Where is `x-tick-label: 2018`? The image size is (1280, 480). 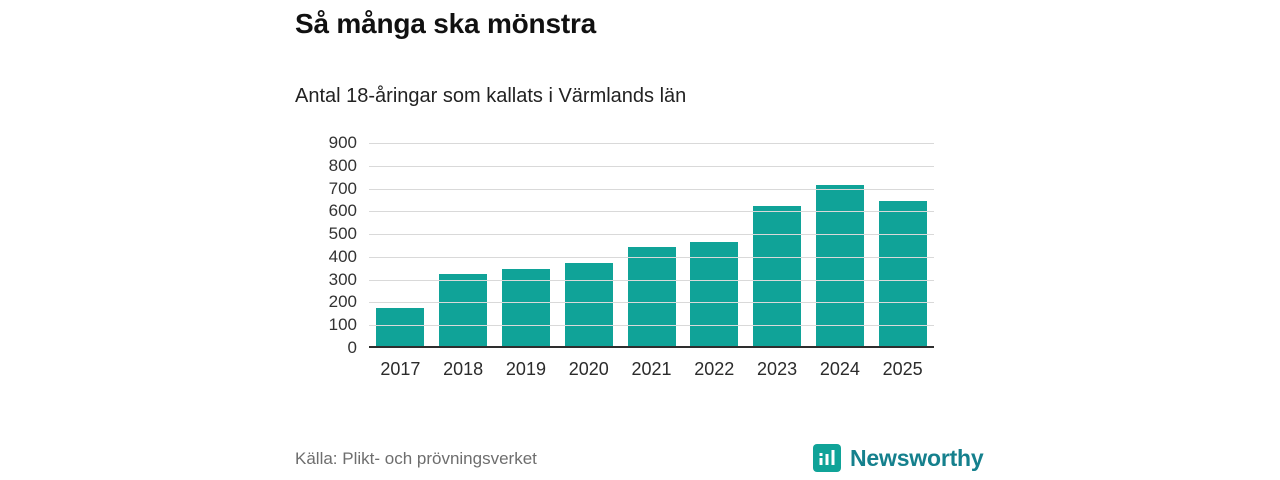 x-tick-label: 2018 is located at coordinates (463, 369).